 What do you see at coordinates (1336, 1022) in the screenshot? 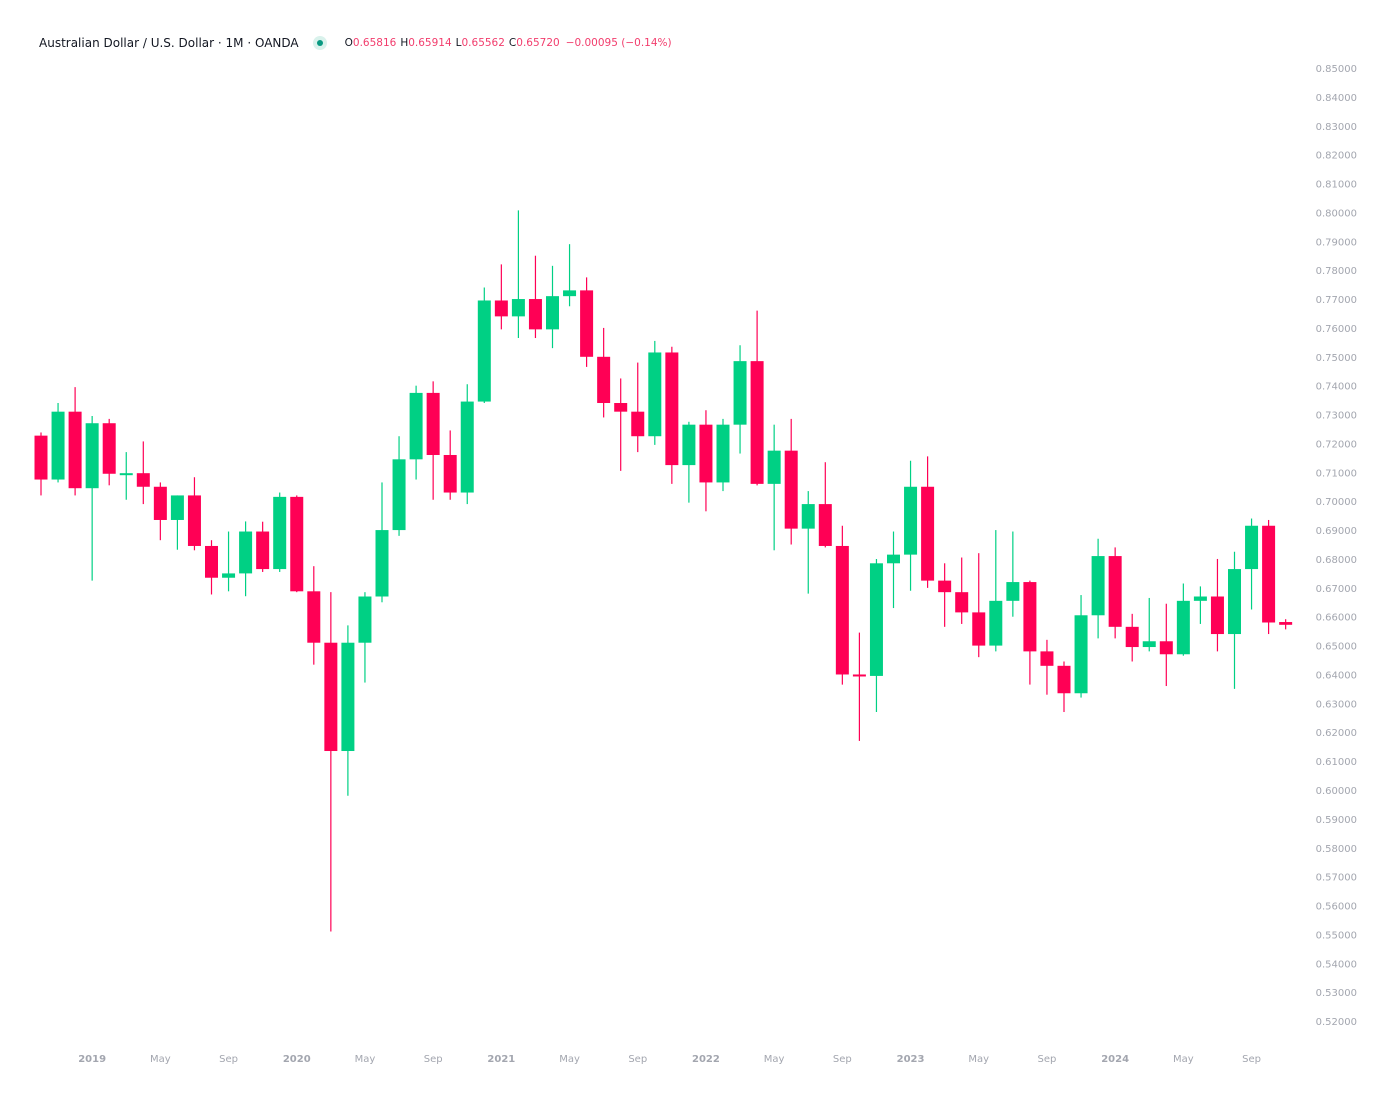
I see `y-tick-label: 0.52000` at bounding box center [1336, 1022].